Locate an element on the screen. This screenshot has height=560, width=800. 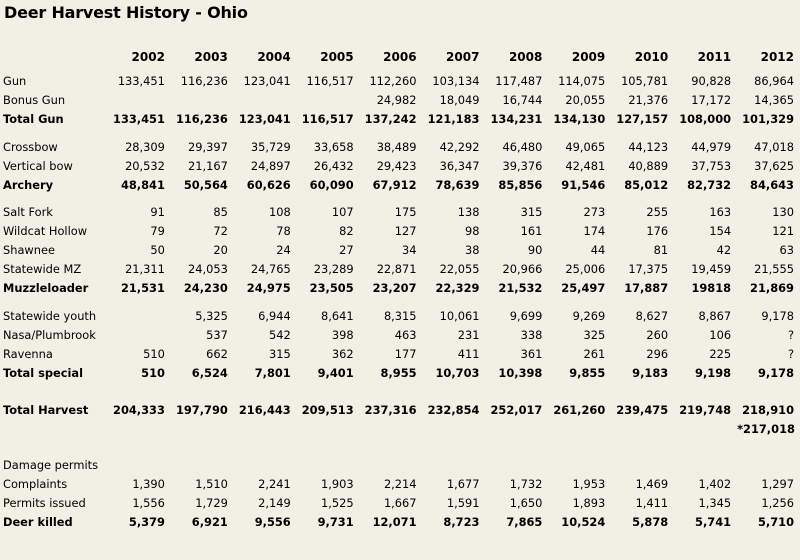
value-cell: 1,953 is located at coordinates (589, 484).